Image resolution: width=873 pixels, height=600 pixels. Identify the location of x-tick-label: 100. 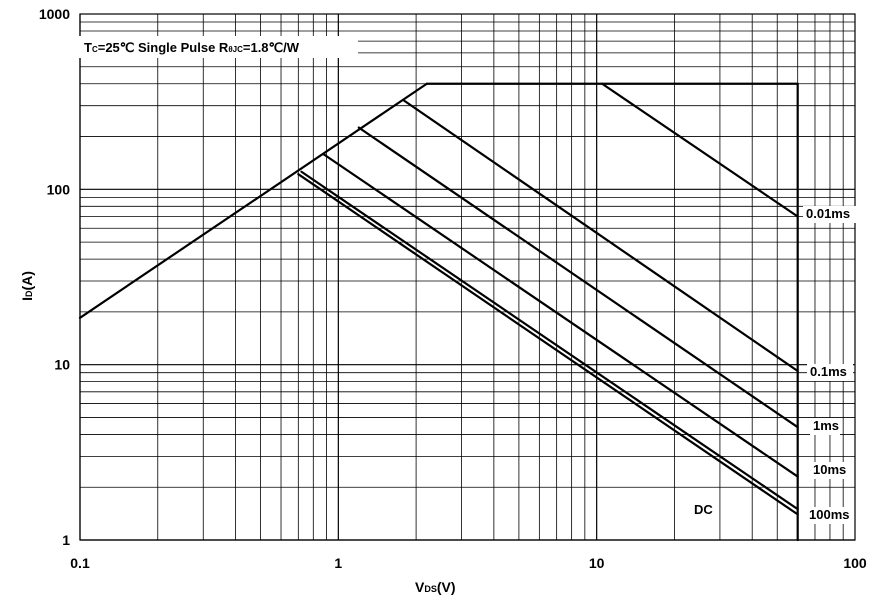
(855, 563).